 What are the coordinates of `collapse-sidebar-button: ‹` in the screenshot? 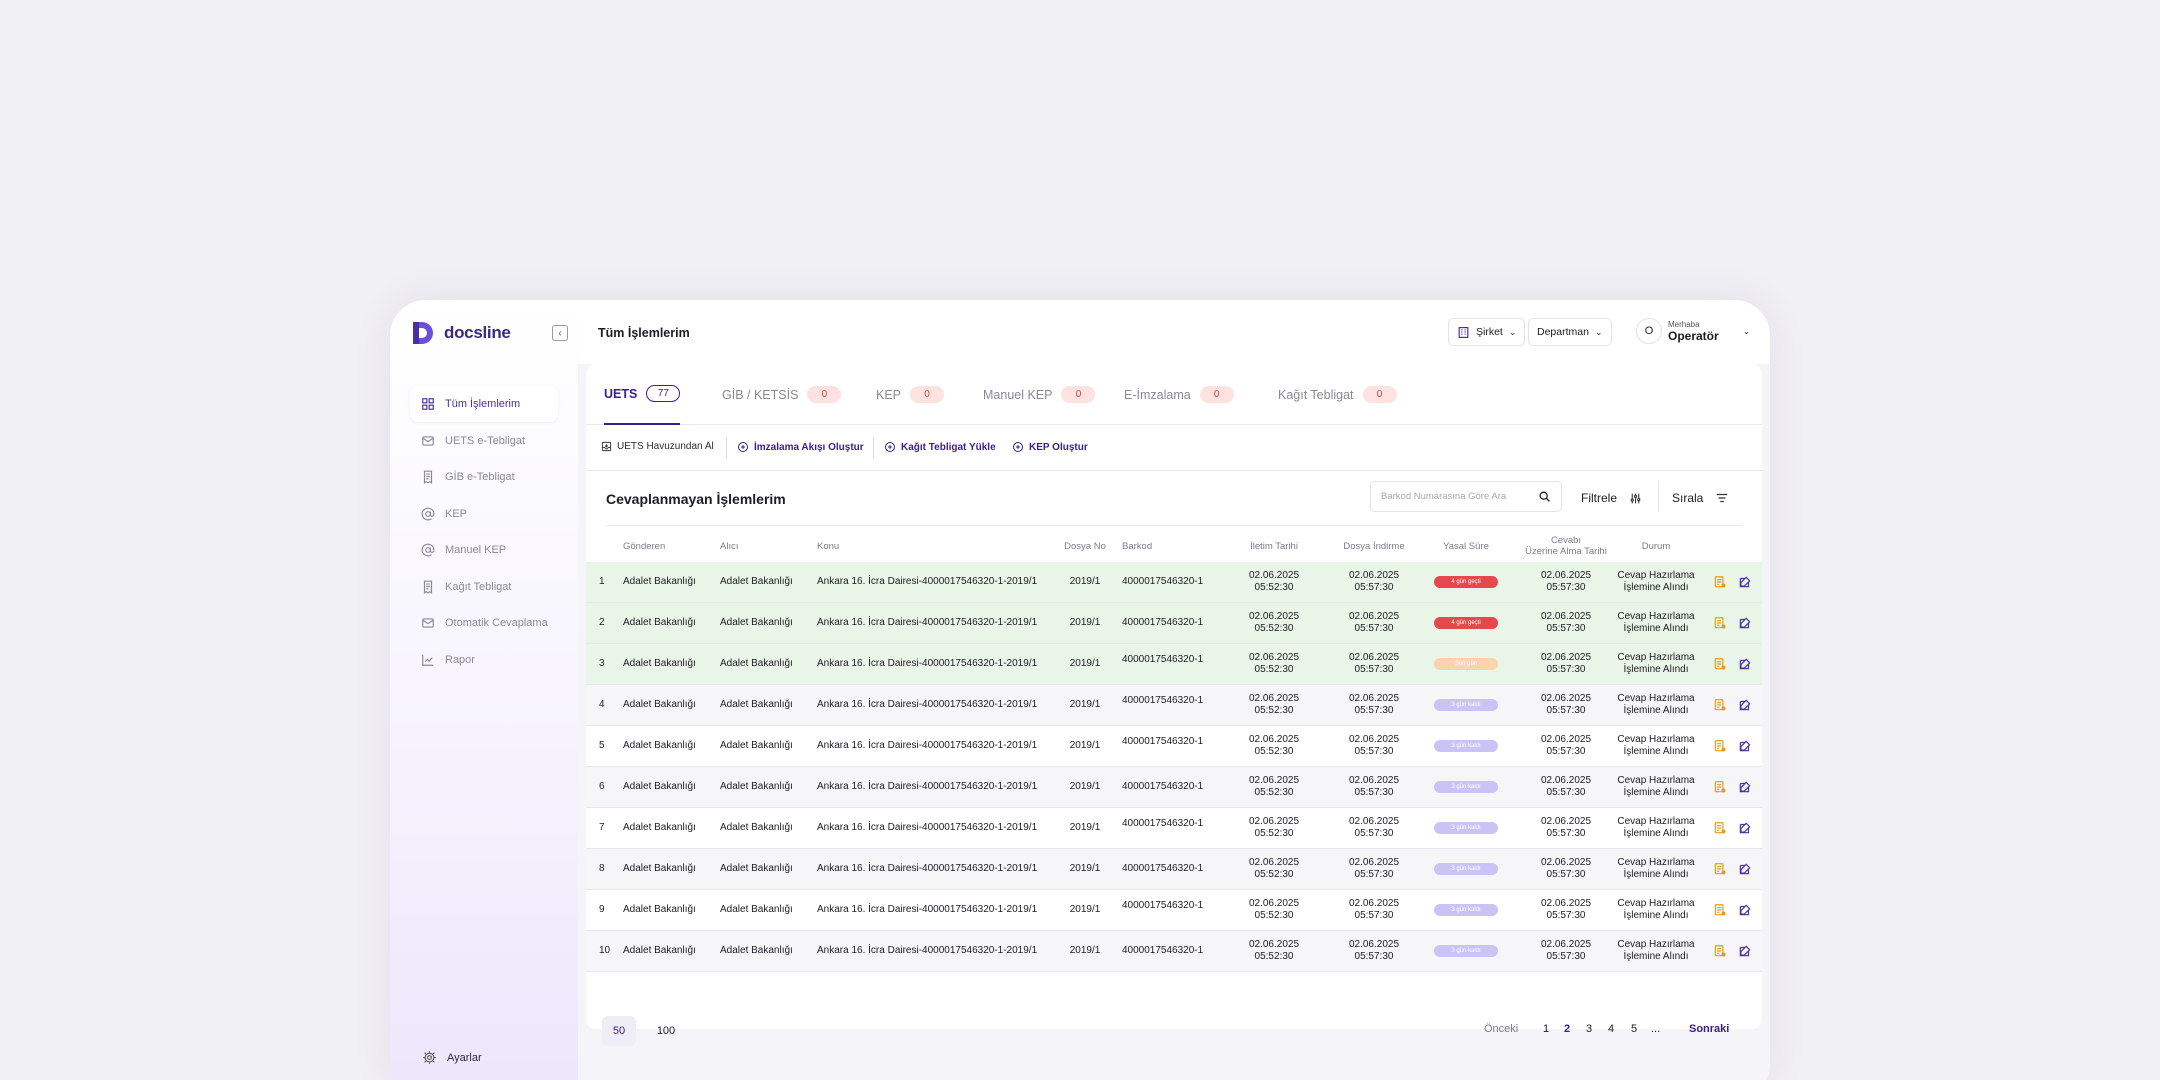 It's located at (560, 333).